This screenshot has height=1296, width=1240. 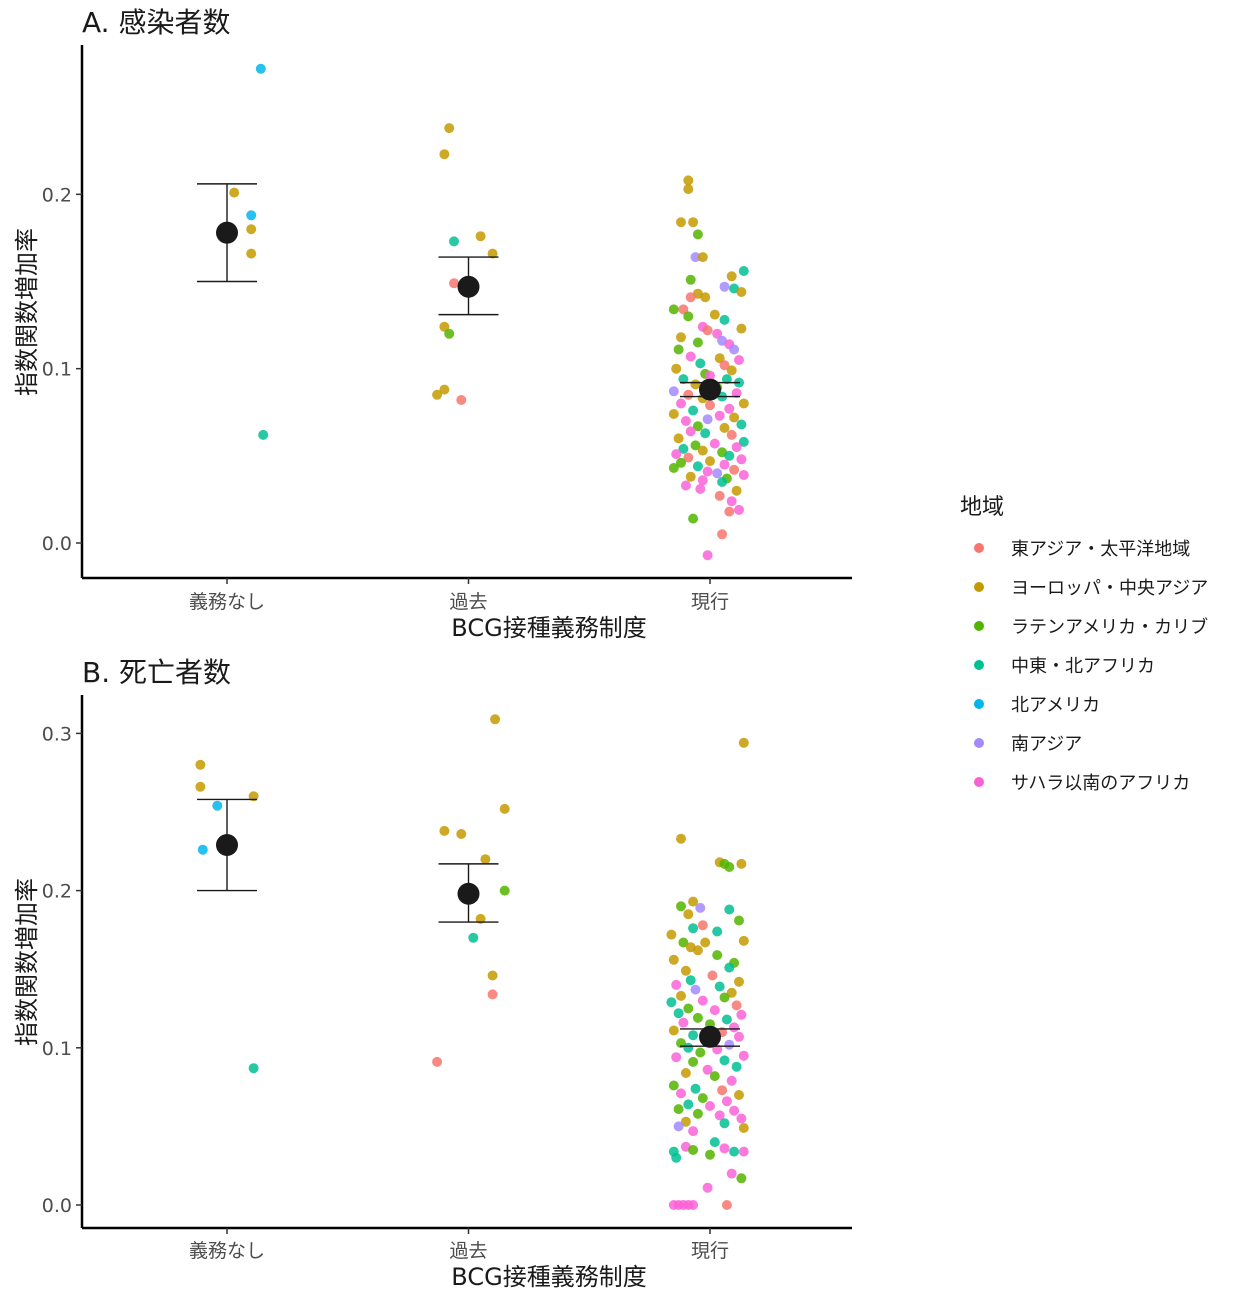 What do you see at coordinates (156, 672) in the screenshot?
I see `panel-title: B. 死亡者数` at bounding box center [156, 672].